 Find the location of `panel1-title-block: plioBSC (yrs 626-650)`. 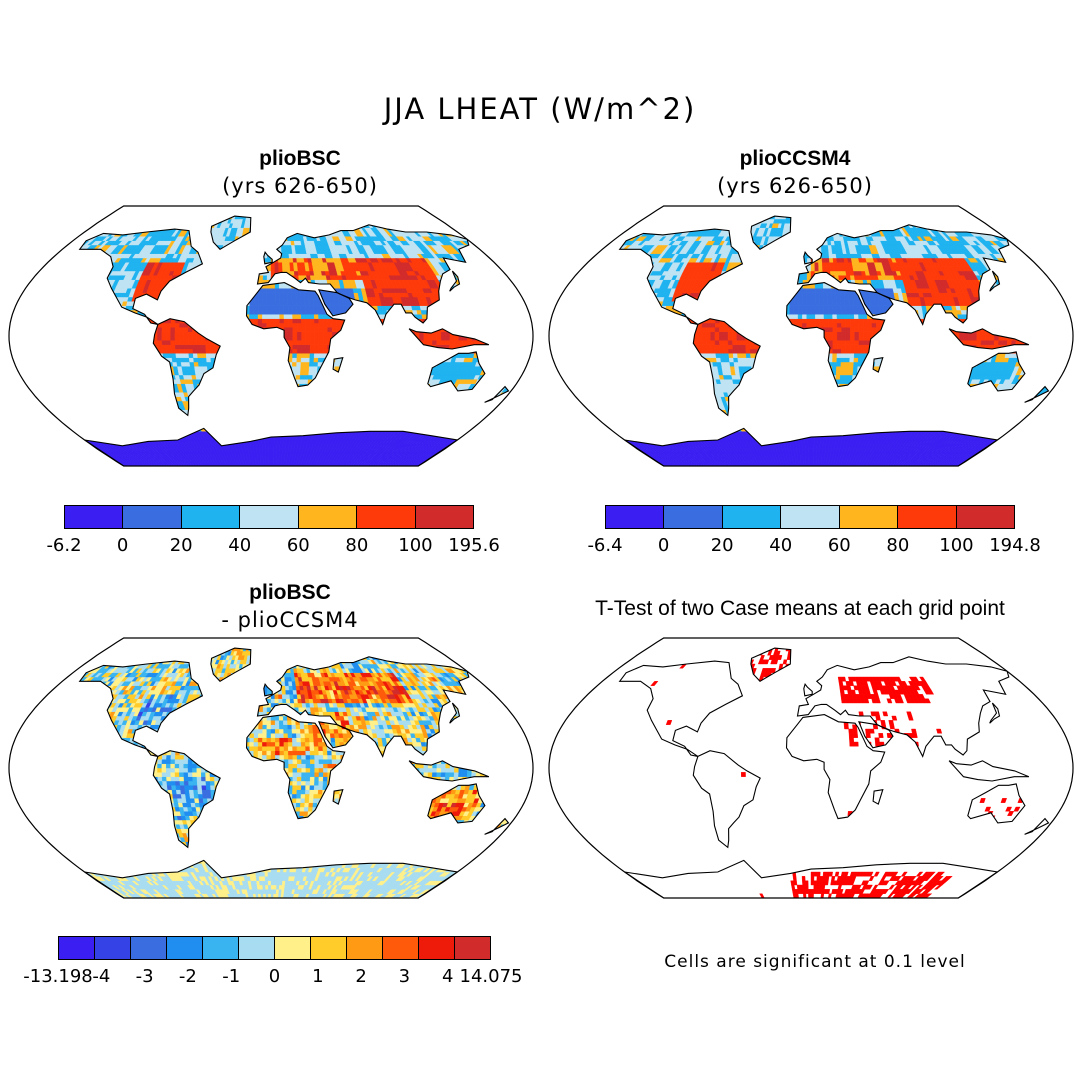

panel1-title-block: plioBSC (yrs 626-650) is located at coordinates (300, 173).